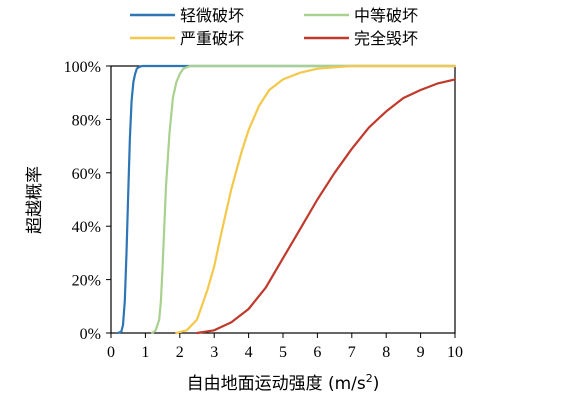 The height and width of the screenshot is (405, 572). What do you see at coordinates (86, 174) in the screenshot?
I see `y-tick-label: 60%` at bounding box center [86, 174].